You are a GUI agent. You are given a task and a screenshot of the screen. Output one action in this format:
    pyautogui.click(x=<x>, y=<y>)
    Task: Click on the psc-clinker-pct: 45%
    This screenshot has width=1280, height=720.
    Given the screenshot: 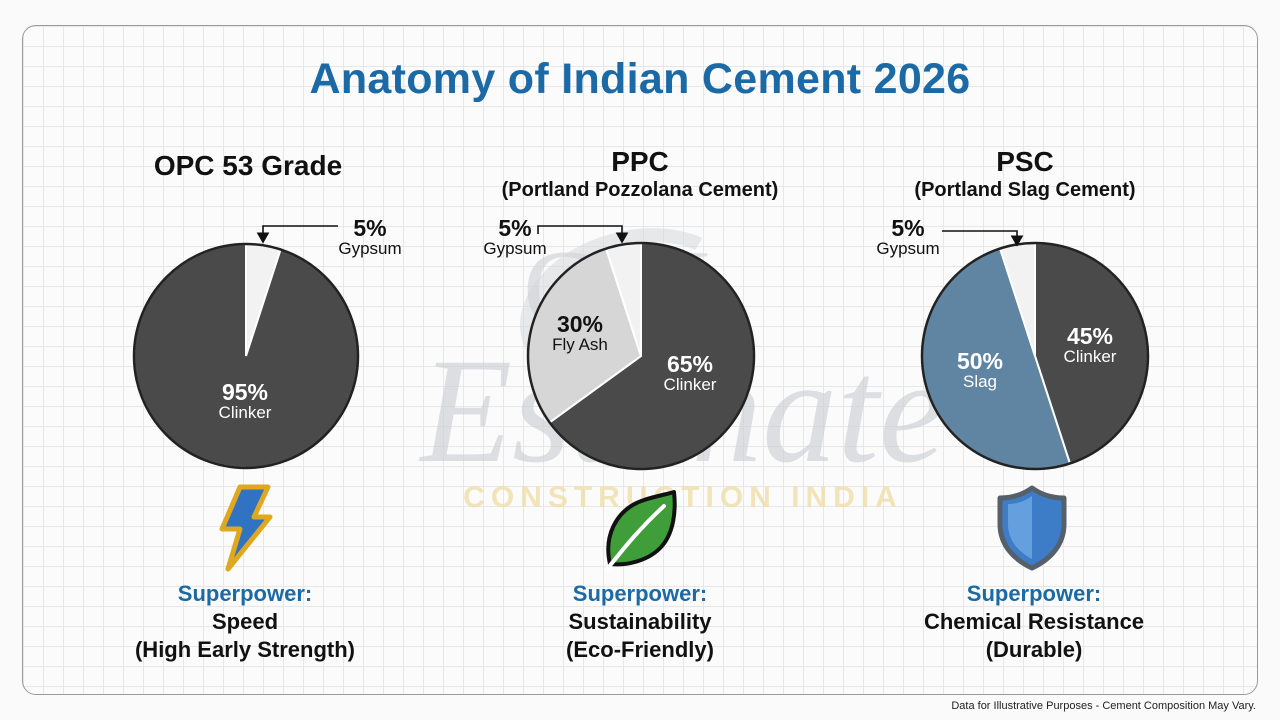 What is the action you would take?
    pyautogui.click(x=1090, y=336)
    